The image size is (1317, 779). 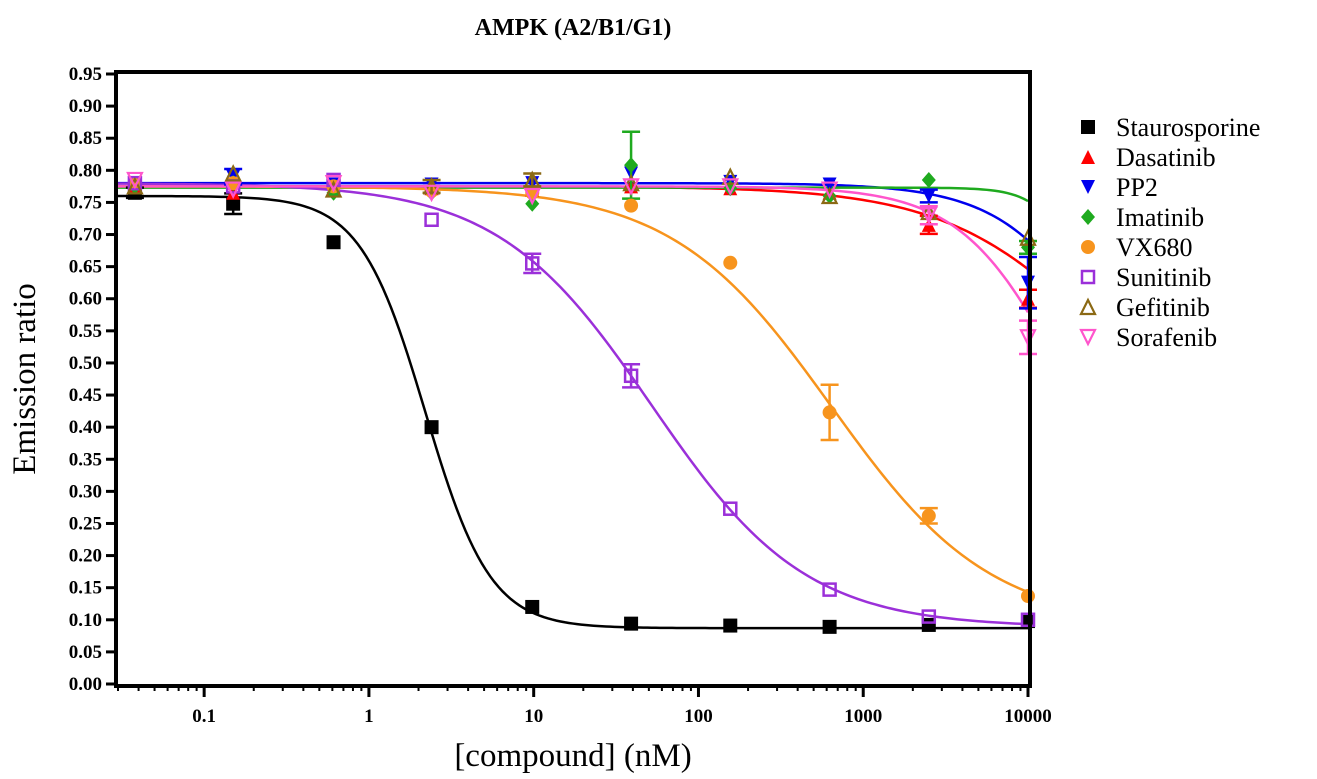 What do you see at coordinates (85, 491) in the screenshot?
I see `y-tick-label: 0.30` at bounding box center [85, 491].